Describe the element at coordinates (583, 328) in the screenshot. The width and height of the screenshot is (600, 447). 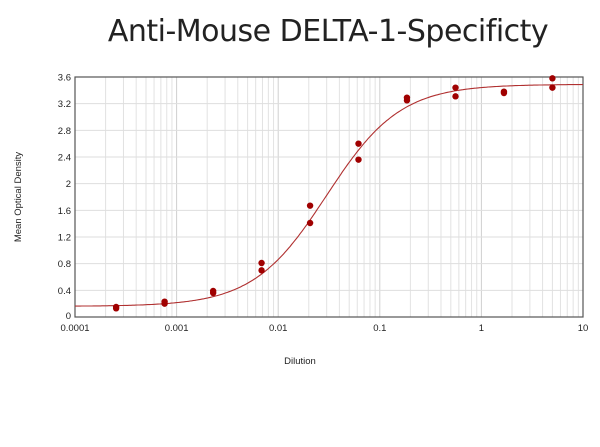
I see `x-tick-label: 10` at that location.